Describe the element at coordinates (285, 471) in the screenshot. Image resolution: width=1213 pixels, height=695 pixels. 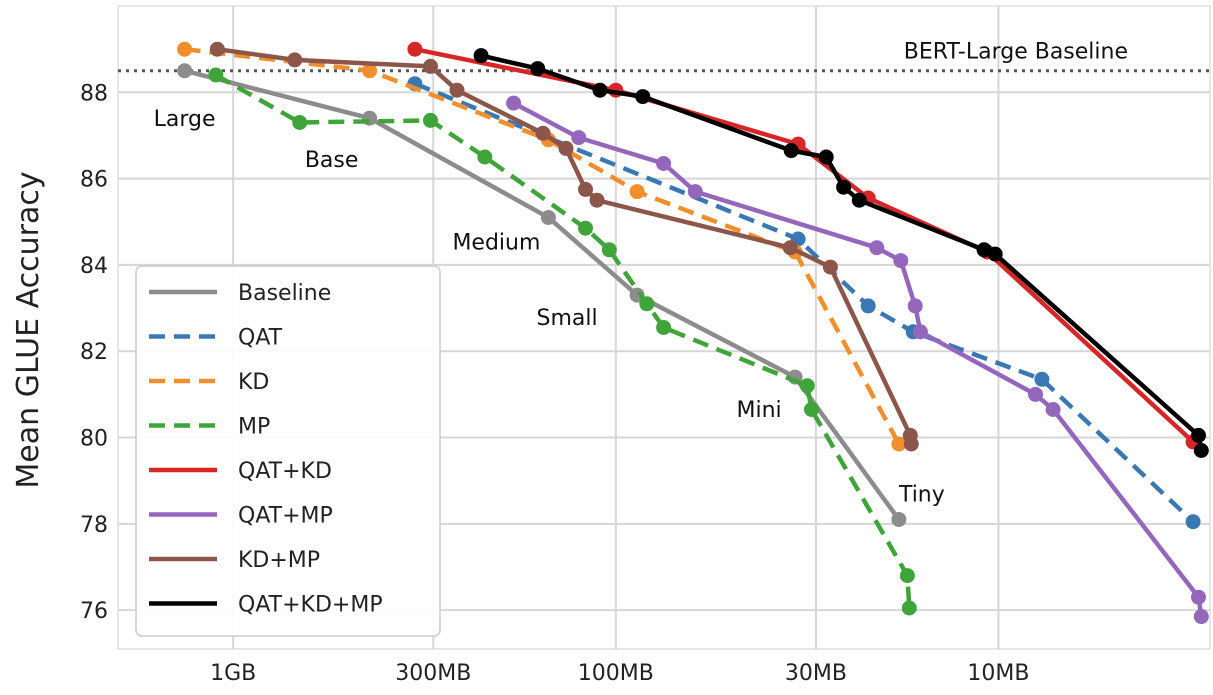
I see `legend-label: QAT+KD` at that location.